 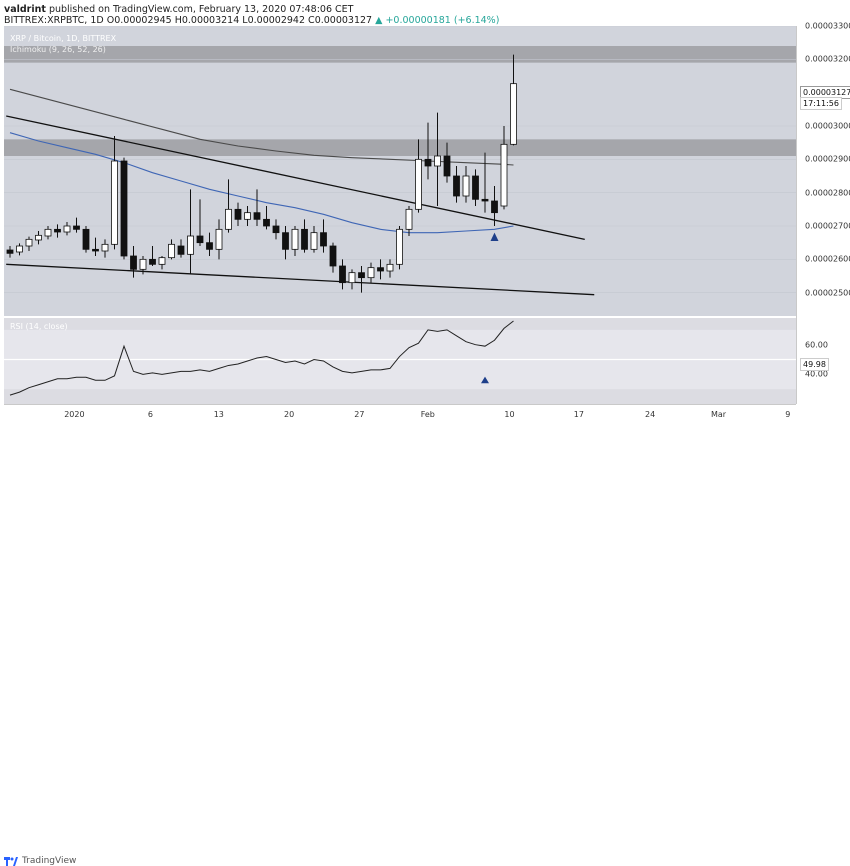 I want to click on rsi-line, so click(x=261, y=358).